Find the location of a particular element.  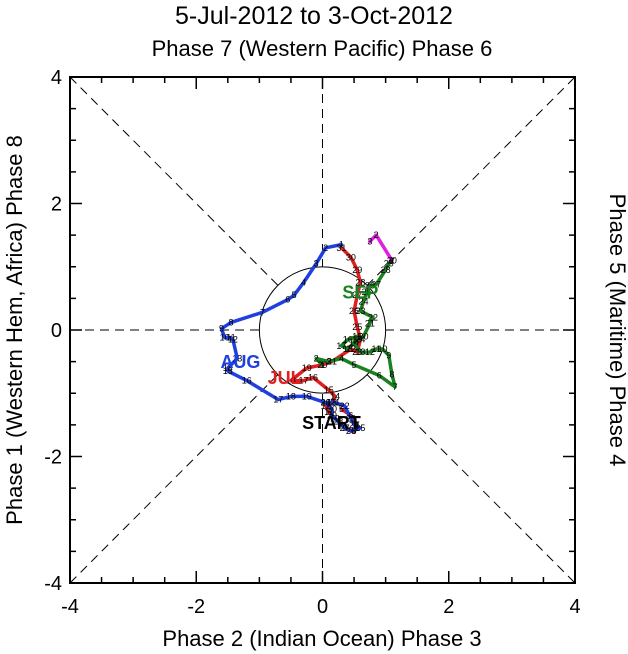

month-label-aug: AUG is located at coordinates (240, 362).